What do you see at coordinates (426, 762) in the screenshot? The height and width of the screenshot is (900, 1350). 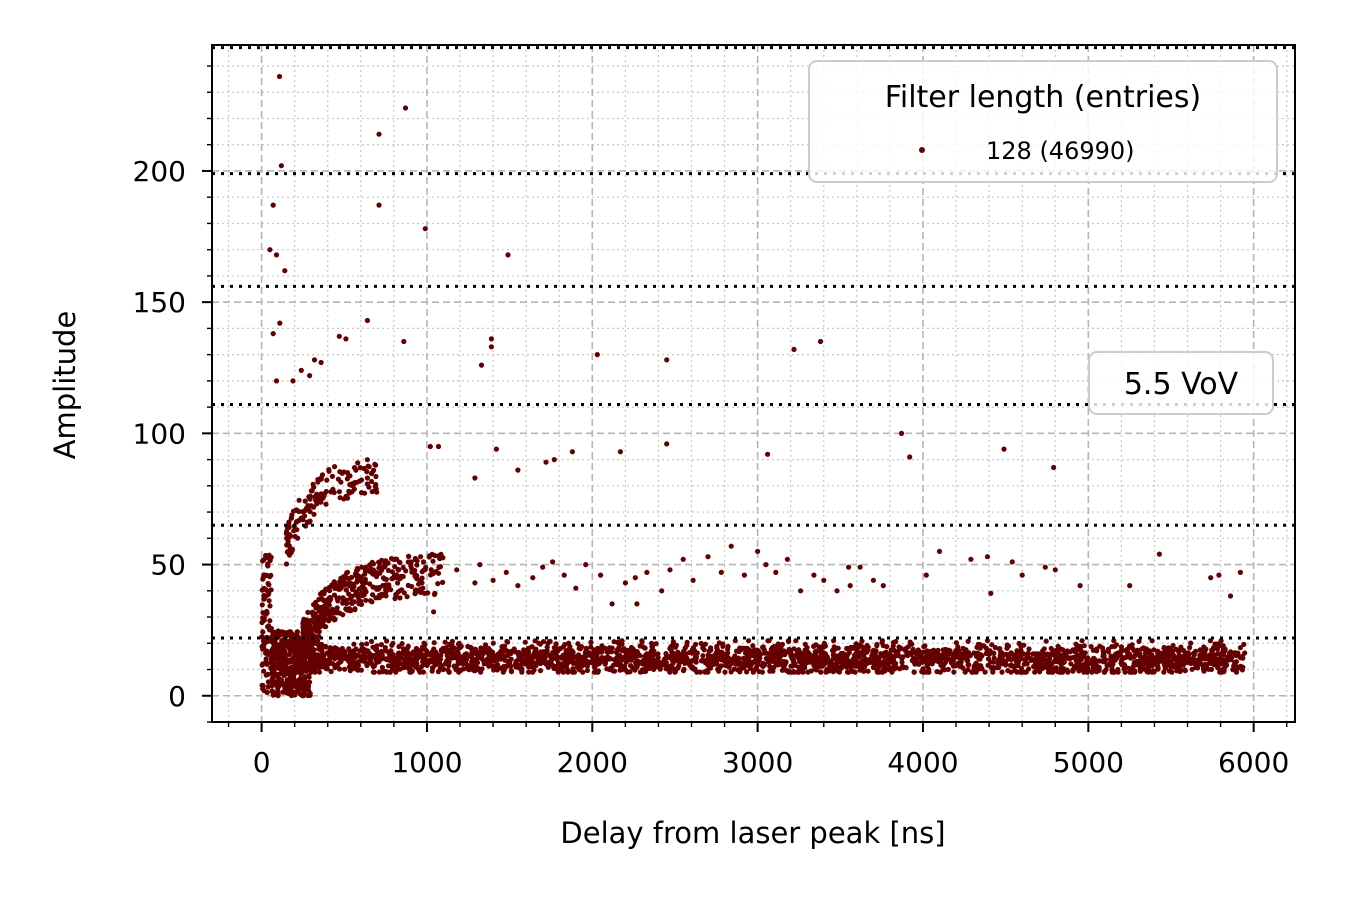 I see `x-tick-label: 1000` at bounding box center [426, 762].